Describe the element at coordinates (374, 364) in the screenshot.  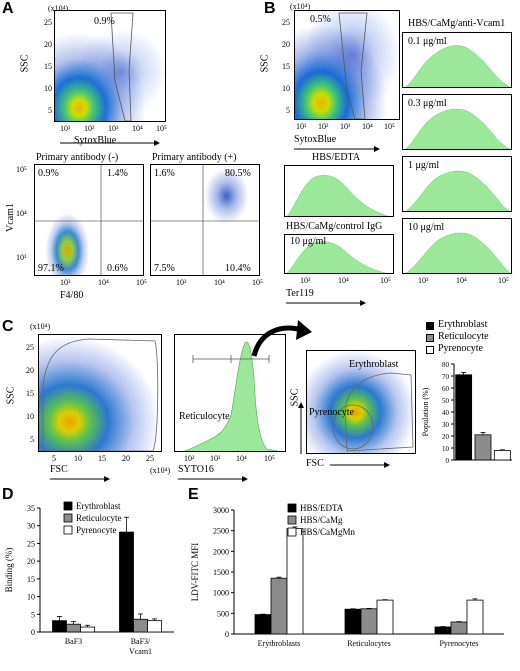
I see `c-gate-erythroblast: Erythroblast` at that location.